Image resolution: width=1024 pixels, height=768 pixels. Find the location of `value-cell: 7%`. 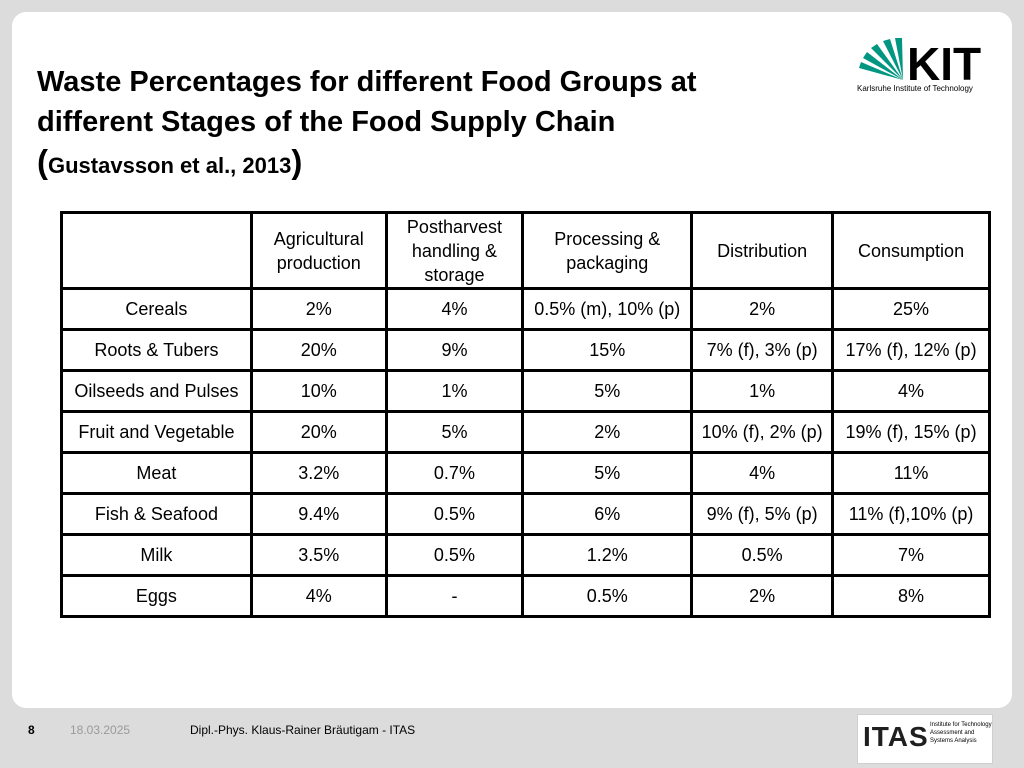

value-cell: 7% is located at coordinates (911, 555).